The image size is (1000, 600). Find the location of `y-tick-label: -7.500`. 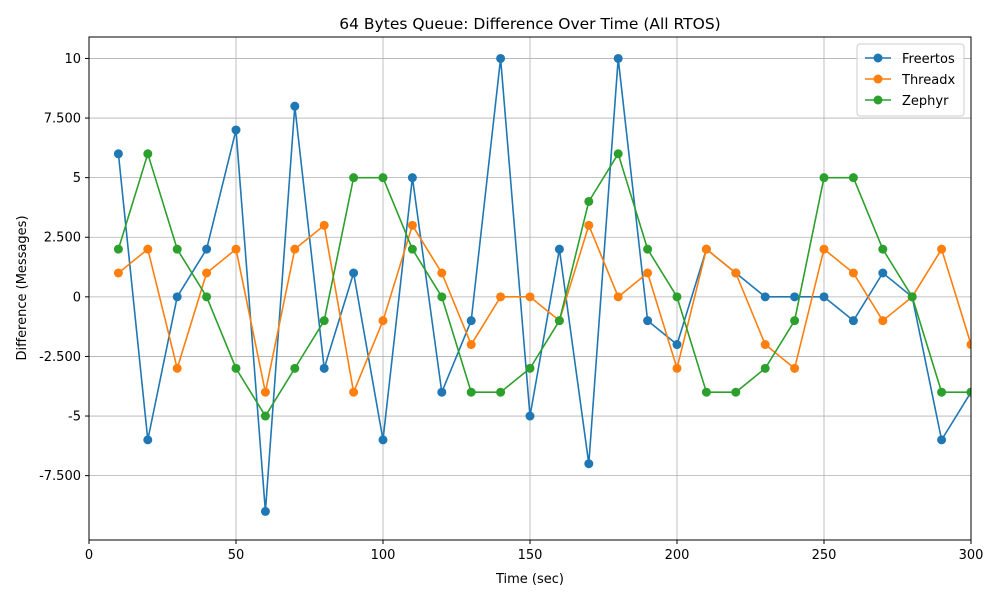

y-tick-label: -7.500 is located at coordinates (60, 476).